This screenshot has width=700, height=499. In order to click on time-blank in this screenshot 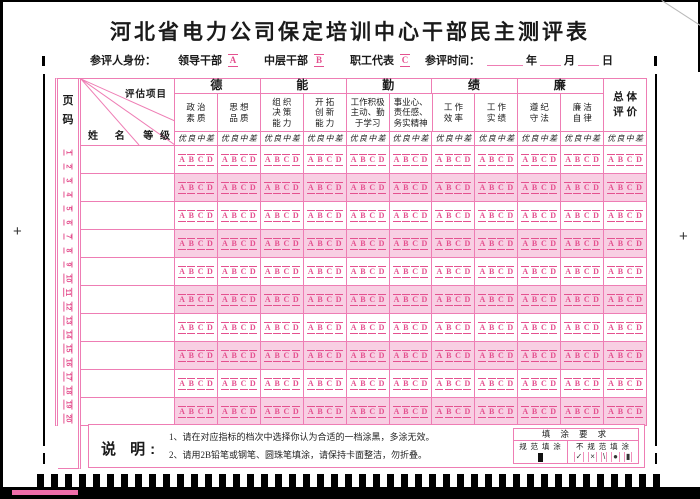, I will do `click(505, 60)`.